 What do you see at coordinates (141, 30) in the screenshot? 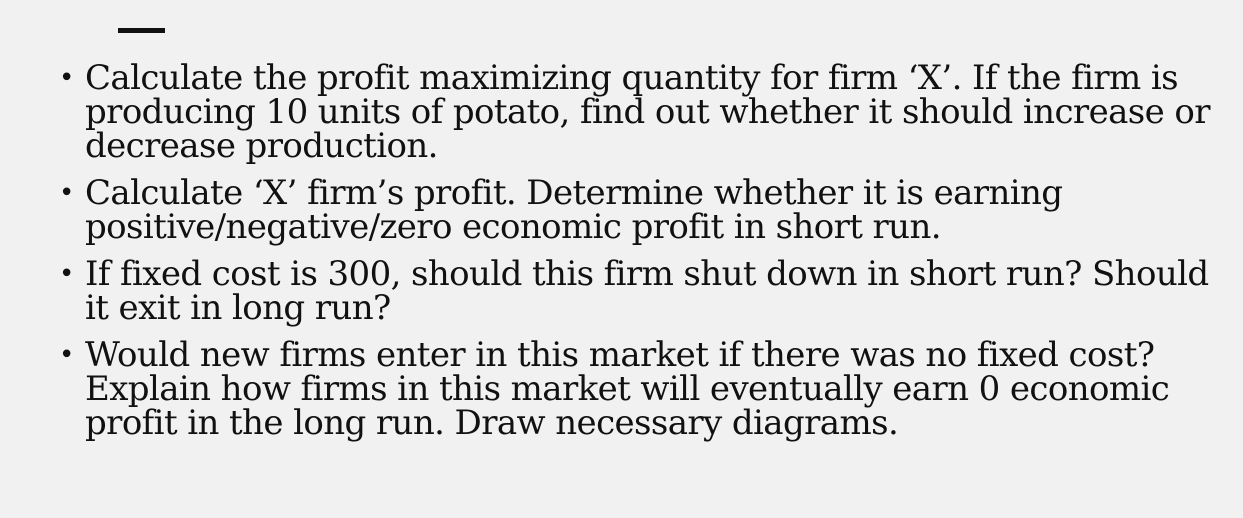
I see `title-accent-bar` at bounding box center [141, 30].